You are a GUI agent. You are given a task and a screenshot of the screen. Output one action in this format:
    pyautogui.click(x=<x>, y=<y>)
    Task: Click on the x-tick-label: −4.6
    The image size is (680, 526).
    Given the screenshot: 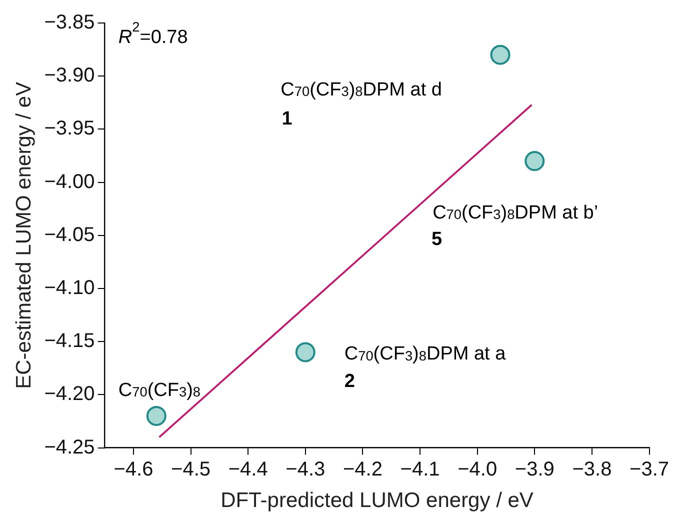 What is the action you would take?
    pyautogui.click(x=134, y=469)
    